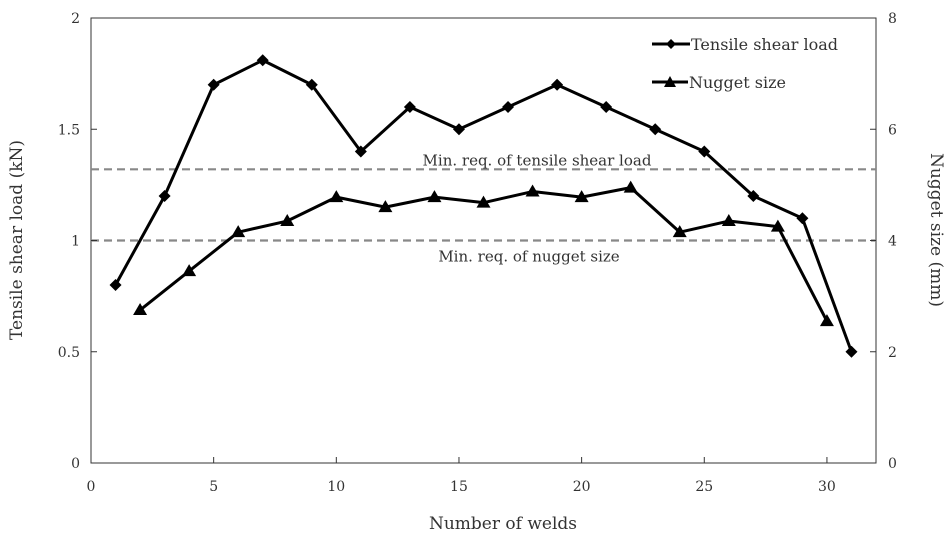  What do you see at coordinates (892, 464) in the screenshot?
I see `right-tick-label: 0` at bounding box center [892, 464].